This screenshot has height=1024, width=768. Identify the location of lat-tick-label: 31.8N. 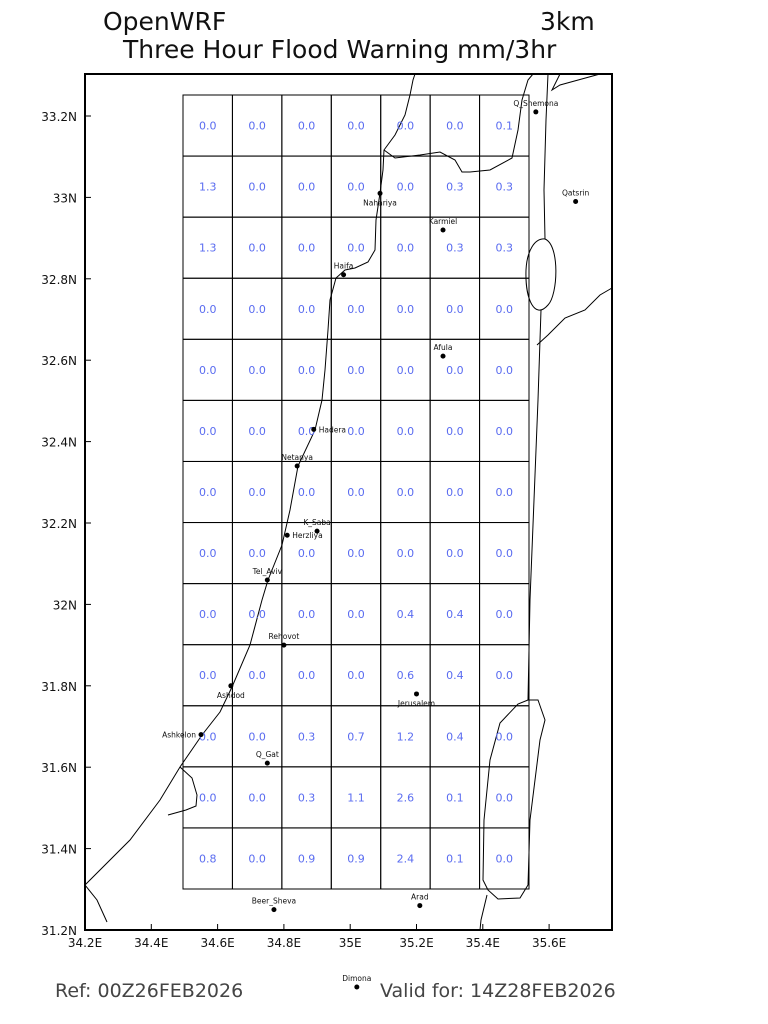
(59, 687).